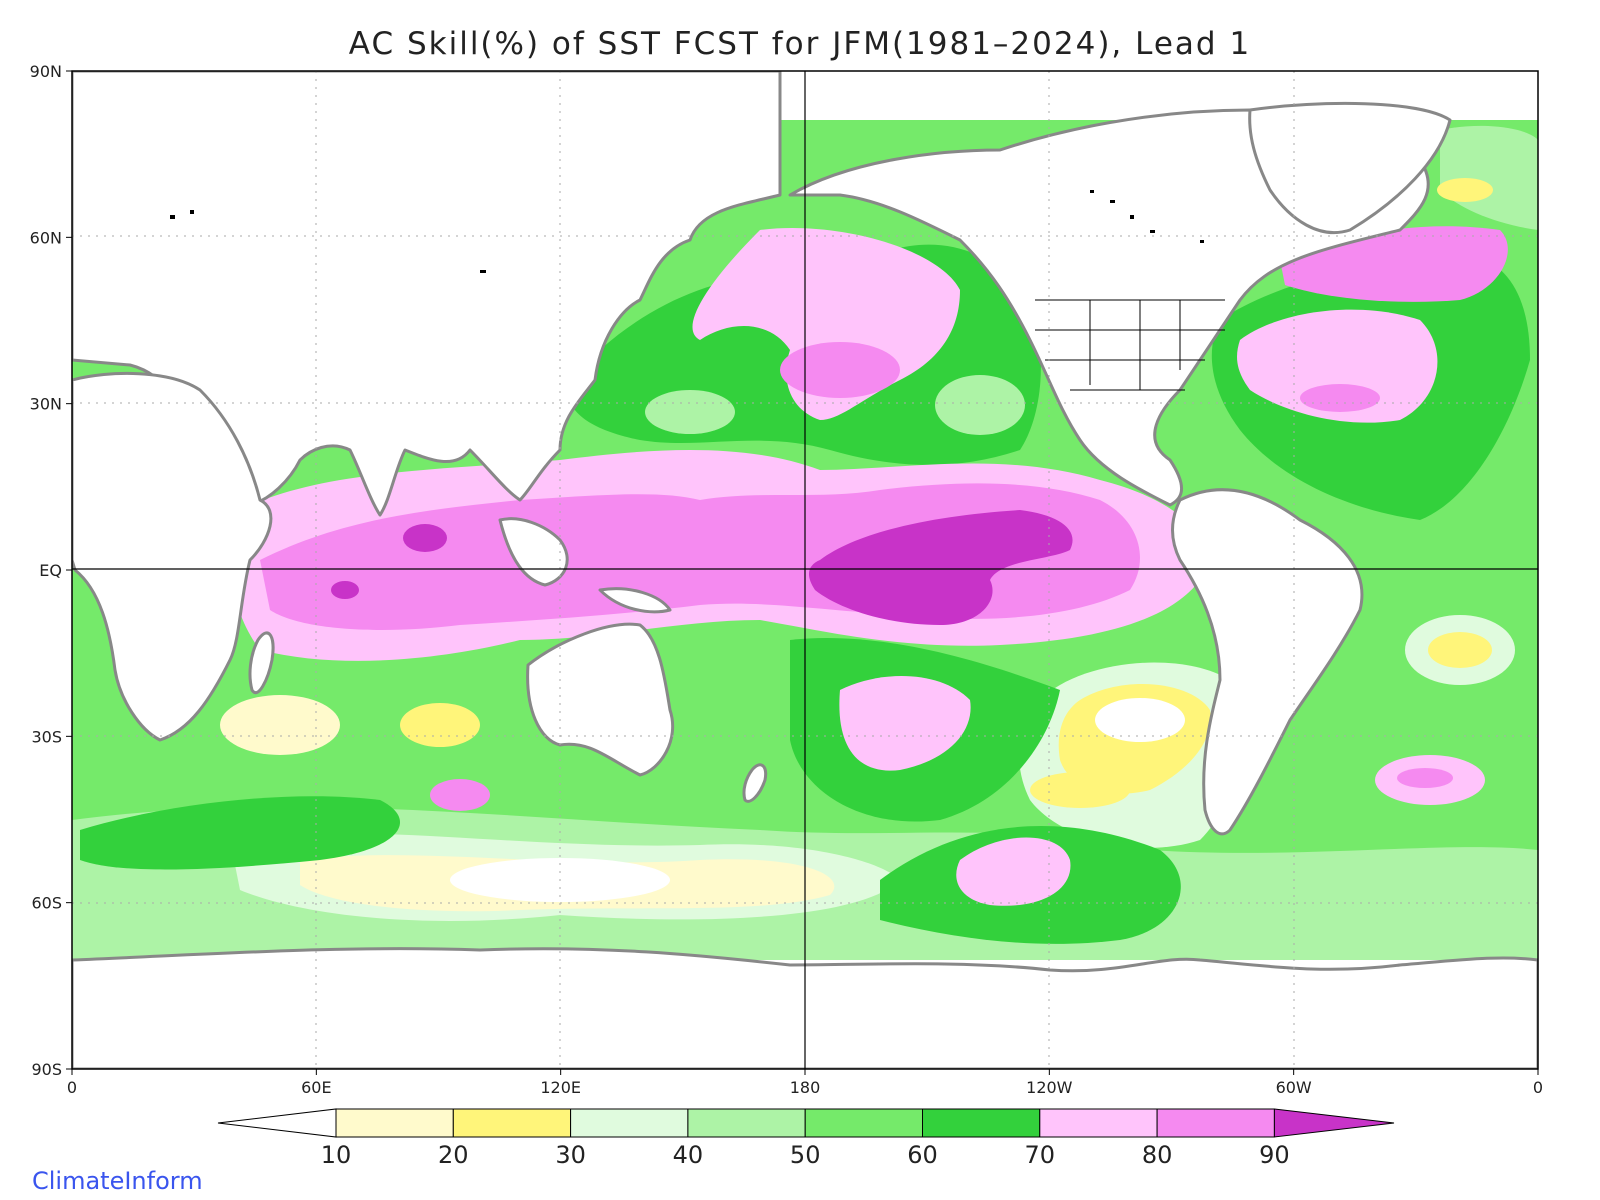 The width and height of the screenshot is (1600, 1200). Describe the element at coordinates (460, 795) in the screenshot. I see `south-indian-pink` at that location.